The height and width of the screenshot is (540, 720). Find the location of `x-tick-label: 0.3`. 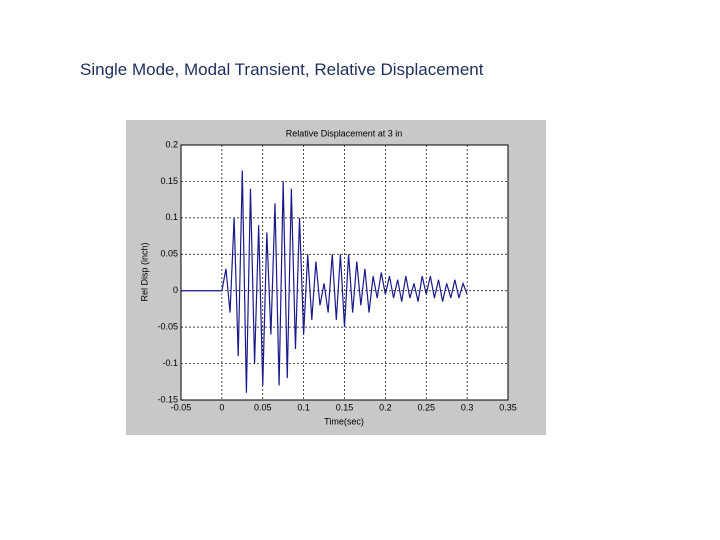

x-tick-label: 0.3 is located at coordinates (467, 407).